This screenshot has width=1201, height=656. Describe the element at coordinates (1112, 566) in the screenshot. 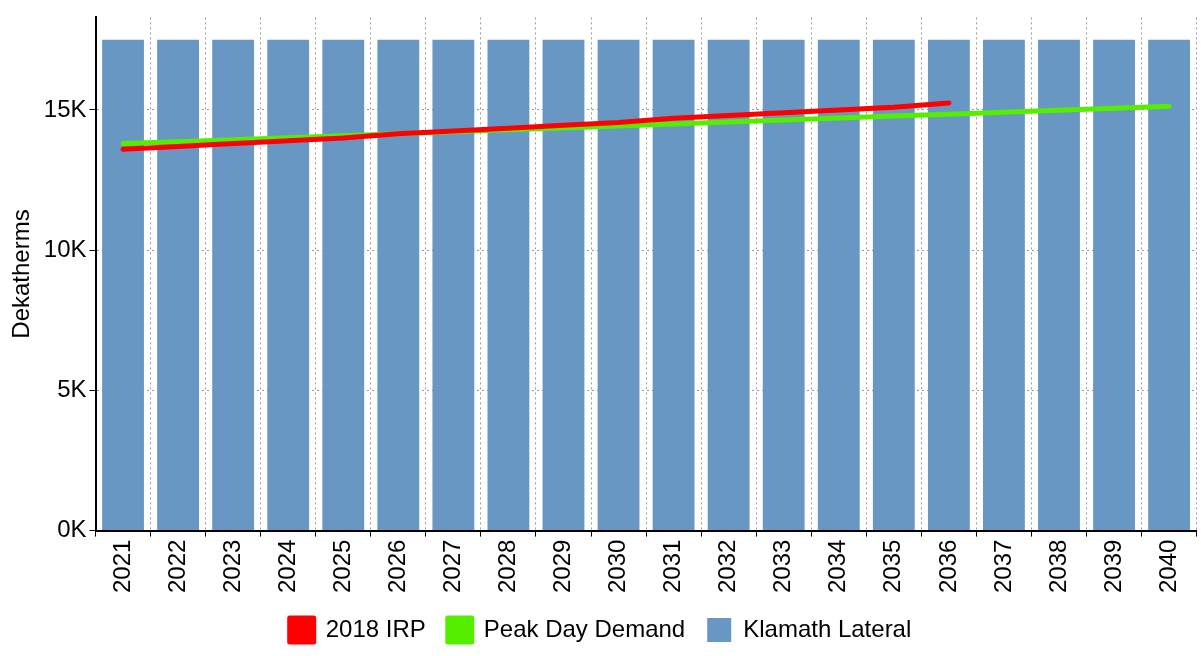

I see `x-tick-label: 2039` at that location.